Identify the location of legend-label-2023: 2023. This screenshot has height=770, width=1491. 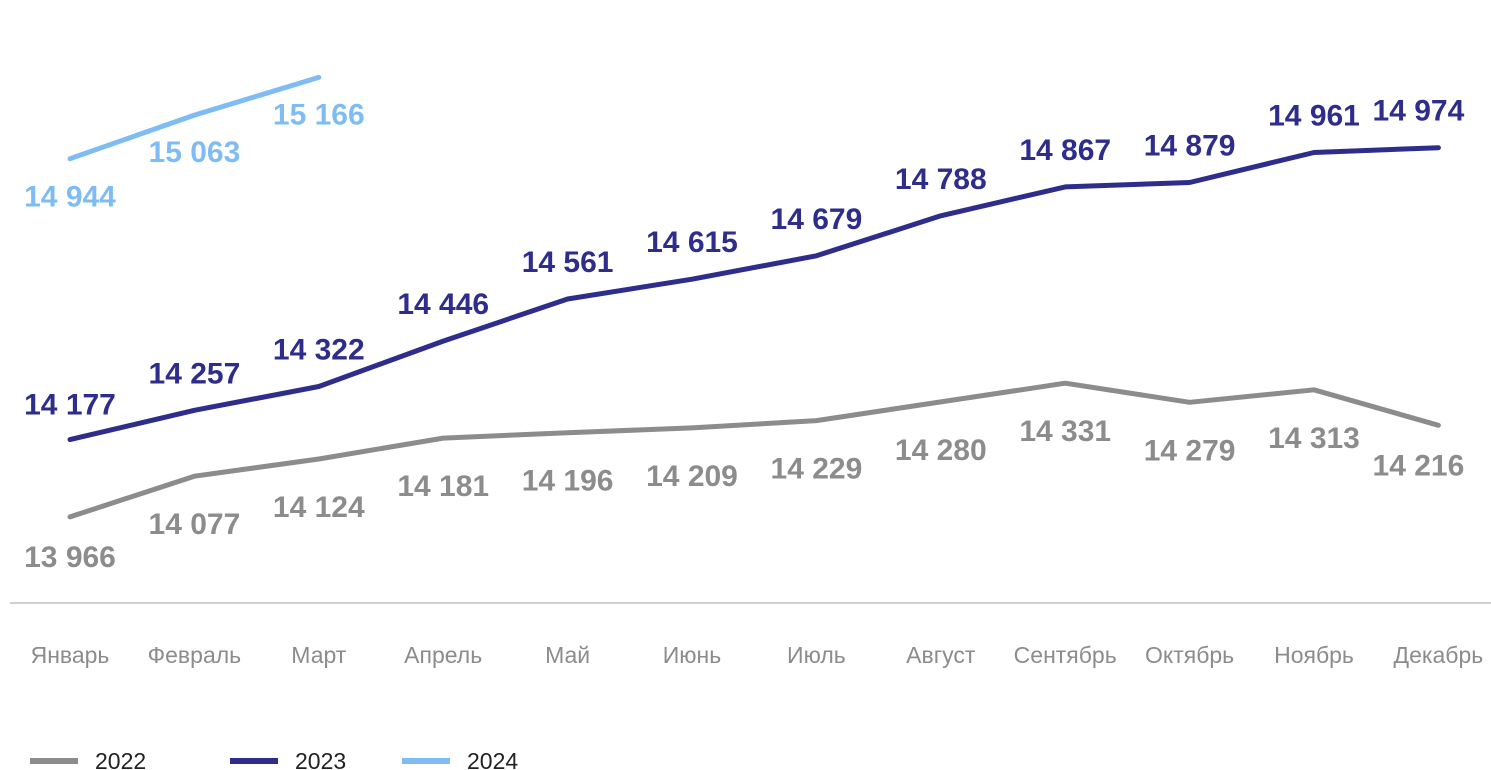
(320, 759).